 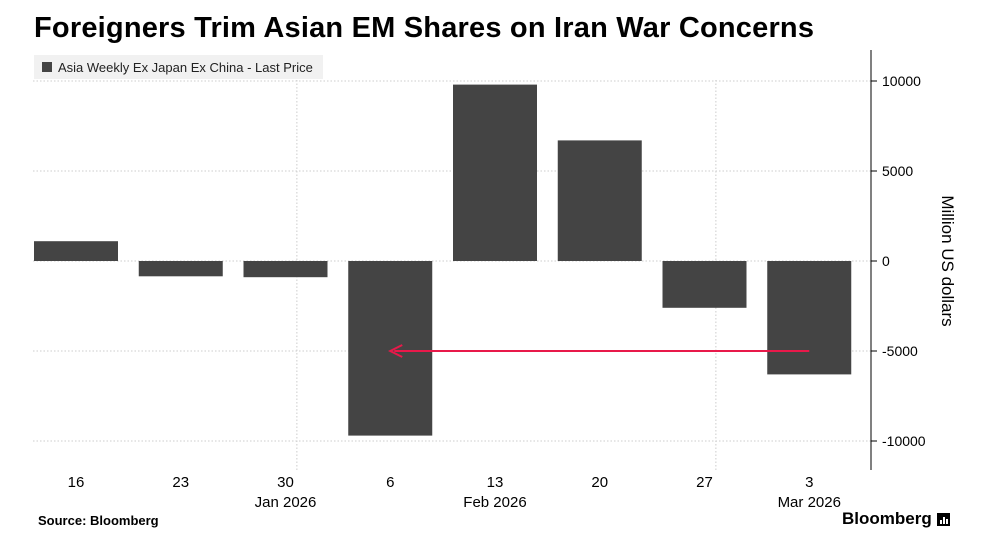 I want to click on y-tick-label: 0, so click(x=886, y=261).